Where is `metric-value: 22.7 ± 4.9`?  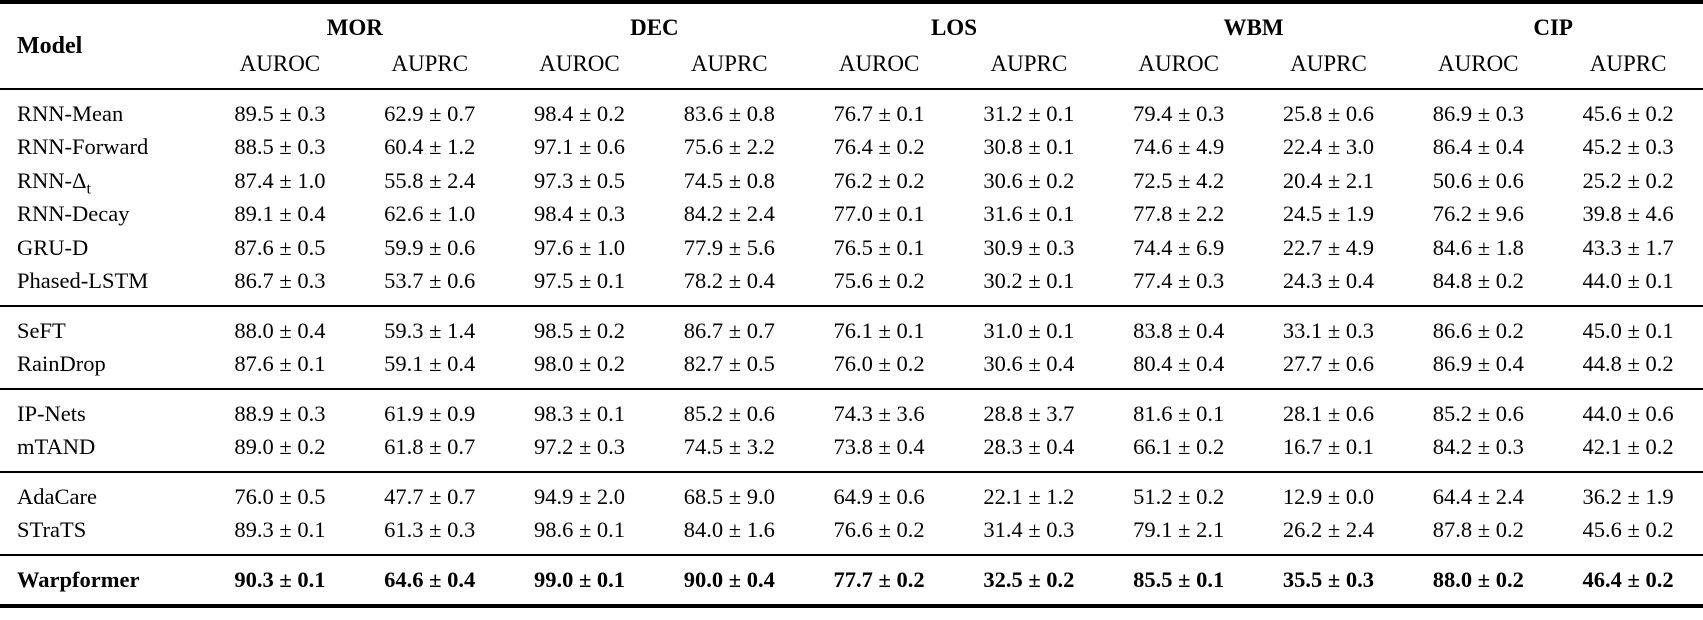 metric-value: 22.7 ± 4.9 is located at coordinates (1328, 247).